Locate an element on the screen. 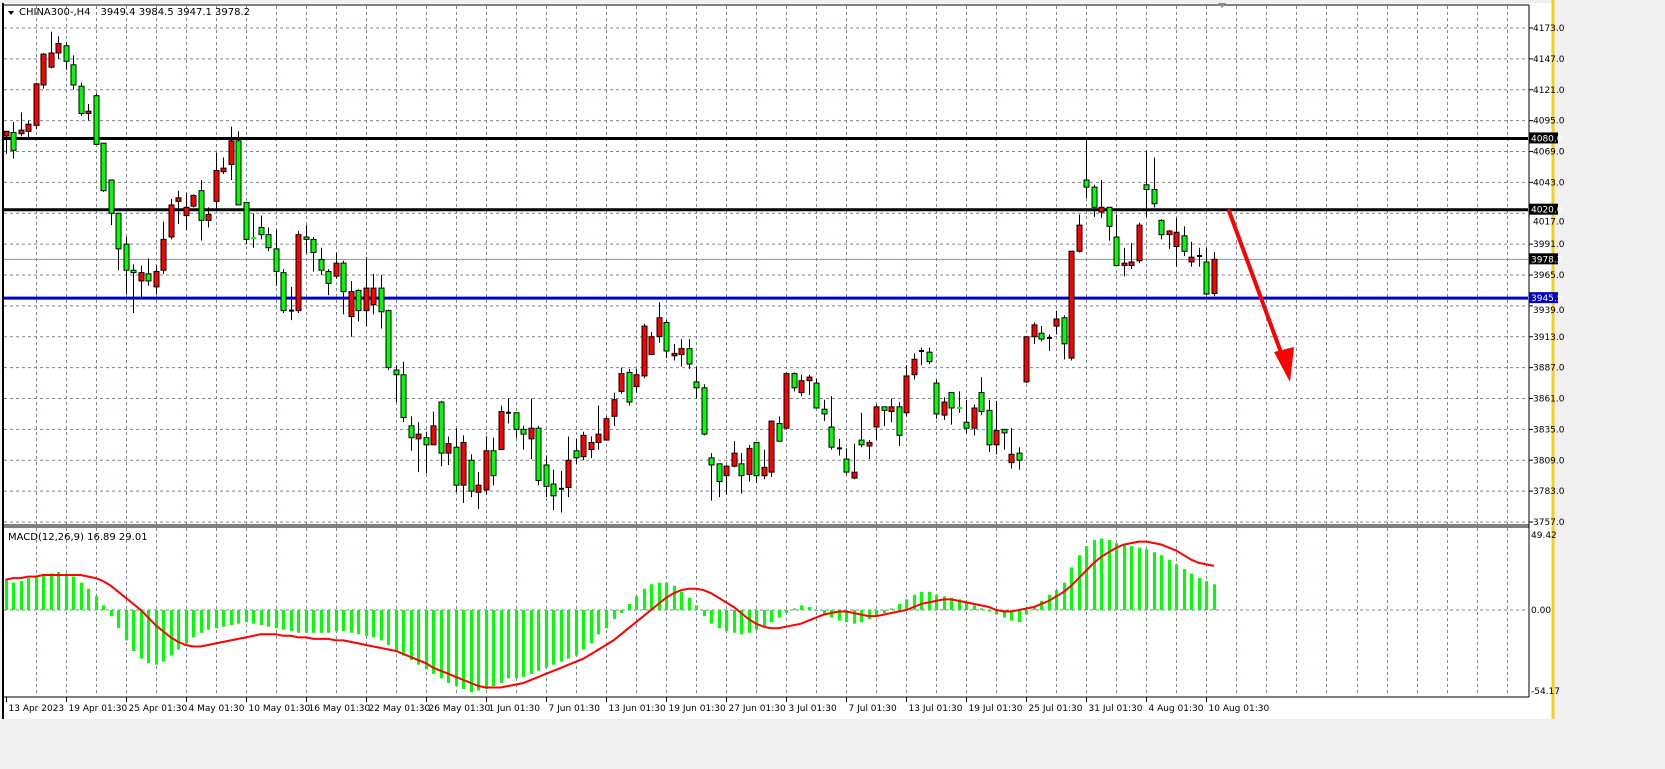 This screenshot has width=1665, height=769. time-tick-label: 16 May 01:30 is located at coordinates (340, 709).